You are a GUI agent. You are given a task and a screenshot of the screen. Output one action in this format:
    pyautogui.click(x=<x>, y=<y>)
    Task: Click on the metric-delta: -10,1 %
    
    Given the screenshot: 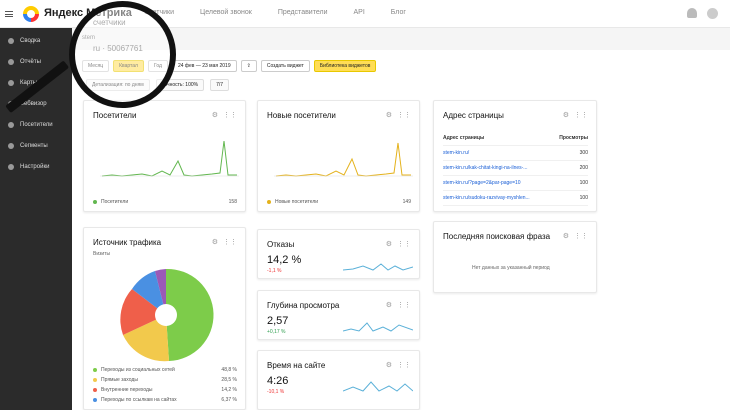 What is the action you would take?
    pyautogui.click(x=276, y=392)
    